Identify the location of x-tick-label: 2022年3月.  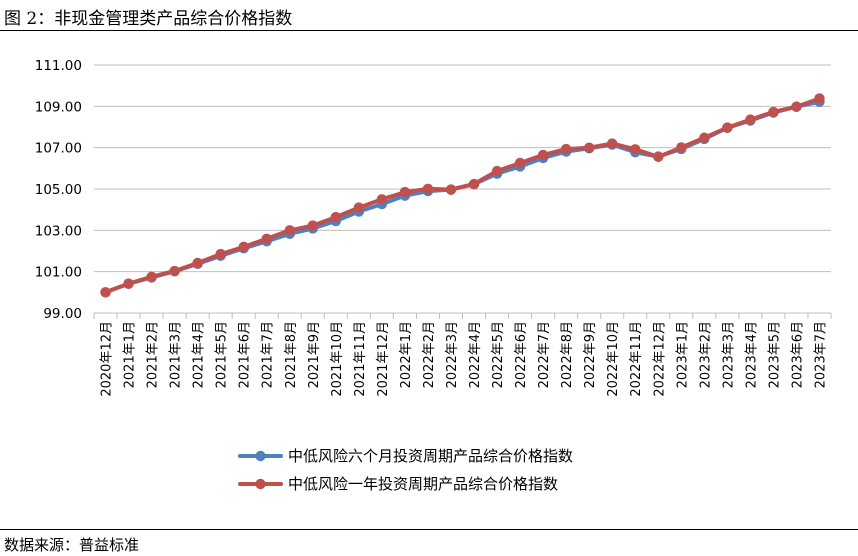
(452, 354).